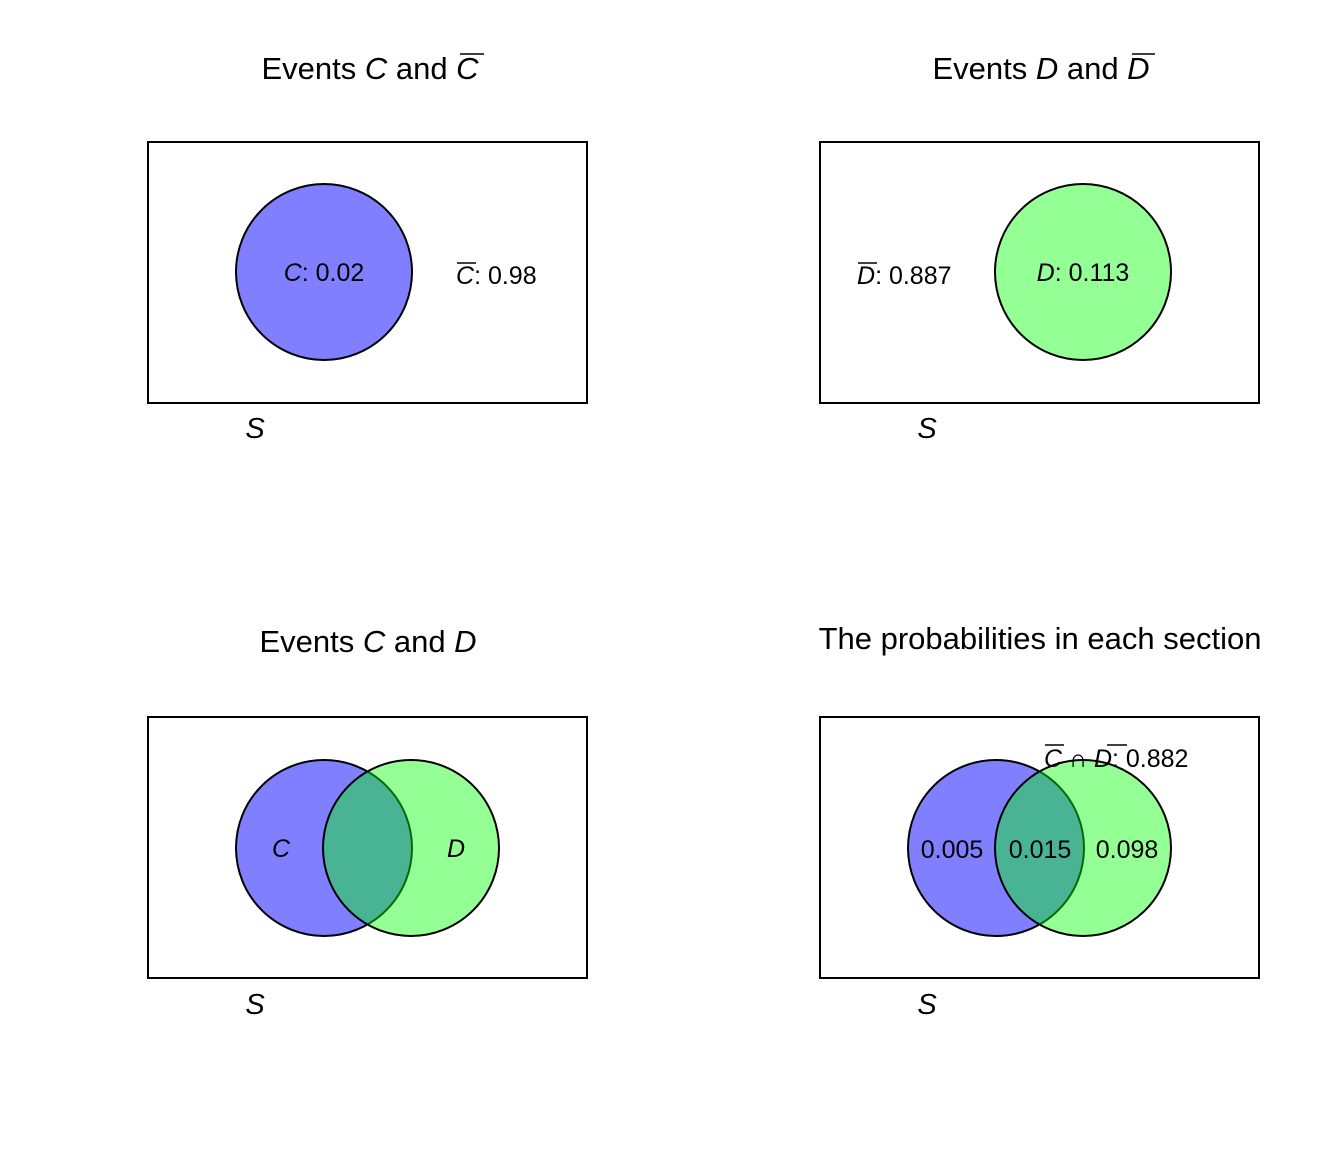 This screenshot has height=1152, width=1344. What do you see at coordinates (1127, 850) in the screenshot?
I see `d-only-probability: 0.098` at bounding box center [1127, 850].